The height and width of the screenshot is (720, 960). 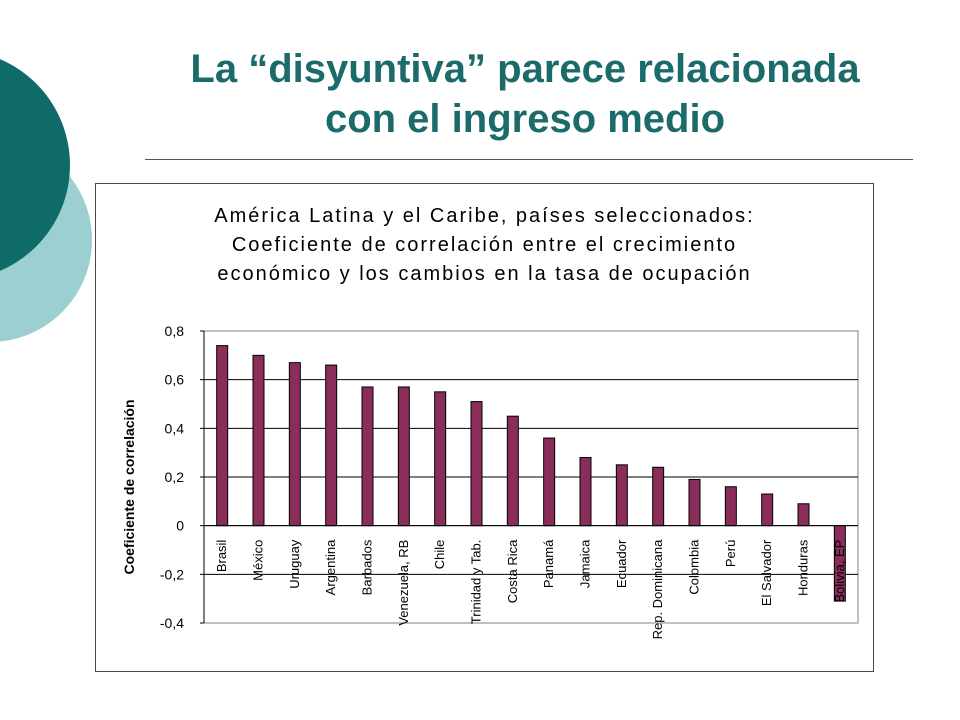 I want to click on category-label: Chile, so click(x=439, y=555).